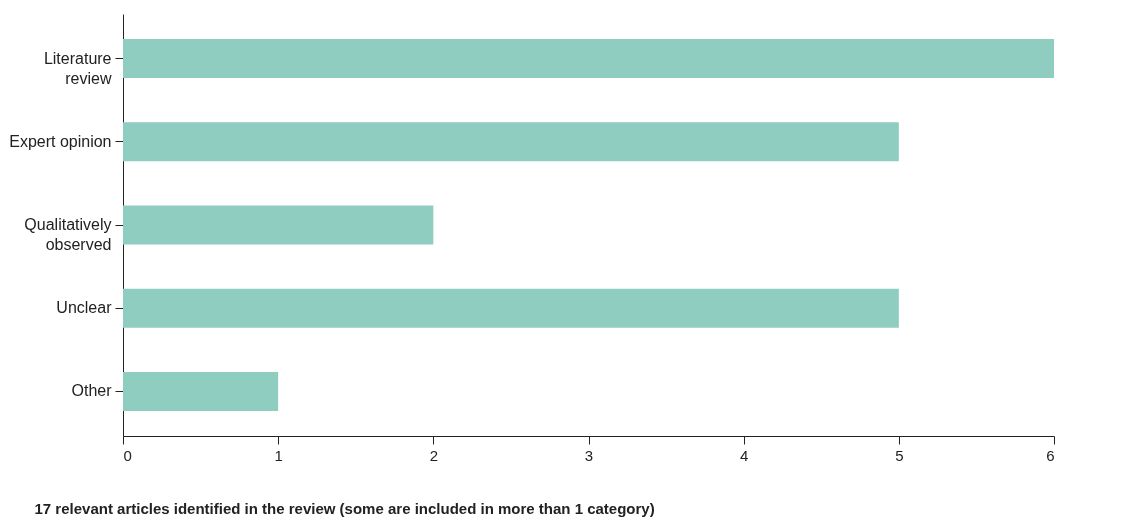 This screenshot has width=1122, height=530. Describe the element at coordinates (68, 234) in the screenshot. I see `y-tick-label: Qualitatively observed` at that location.